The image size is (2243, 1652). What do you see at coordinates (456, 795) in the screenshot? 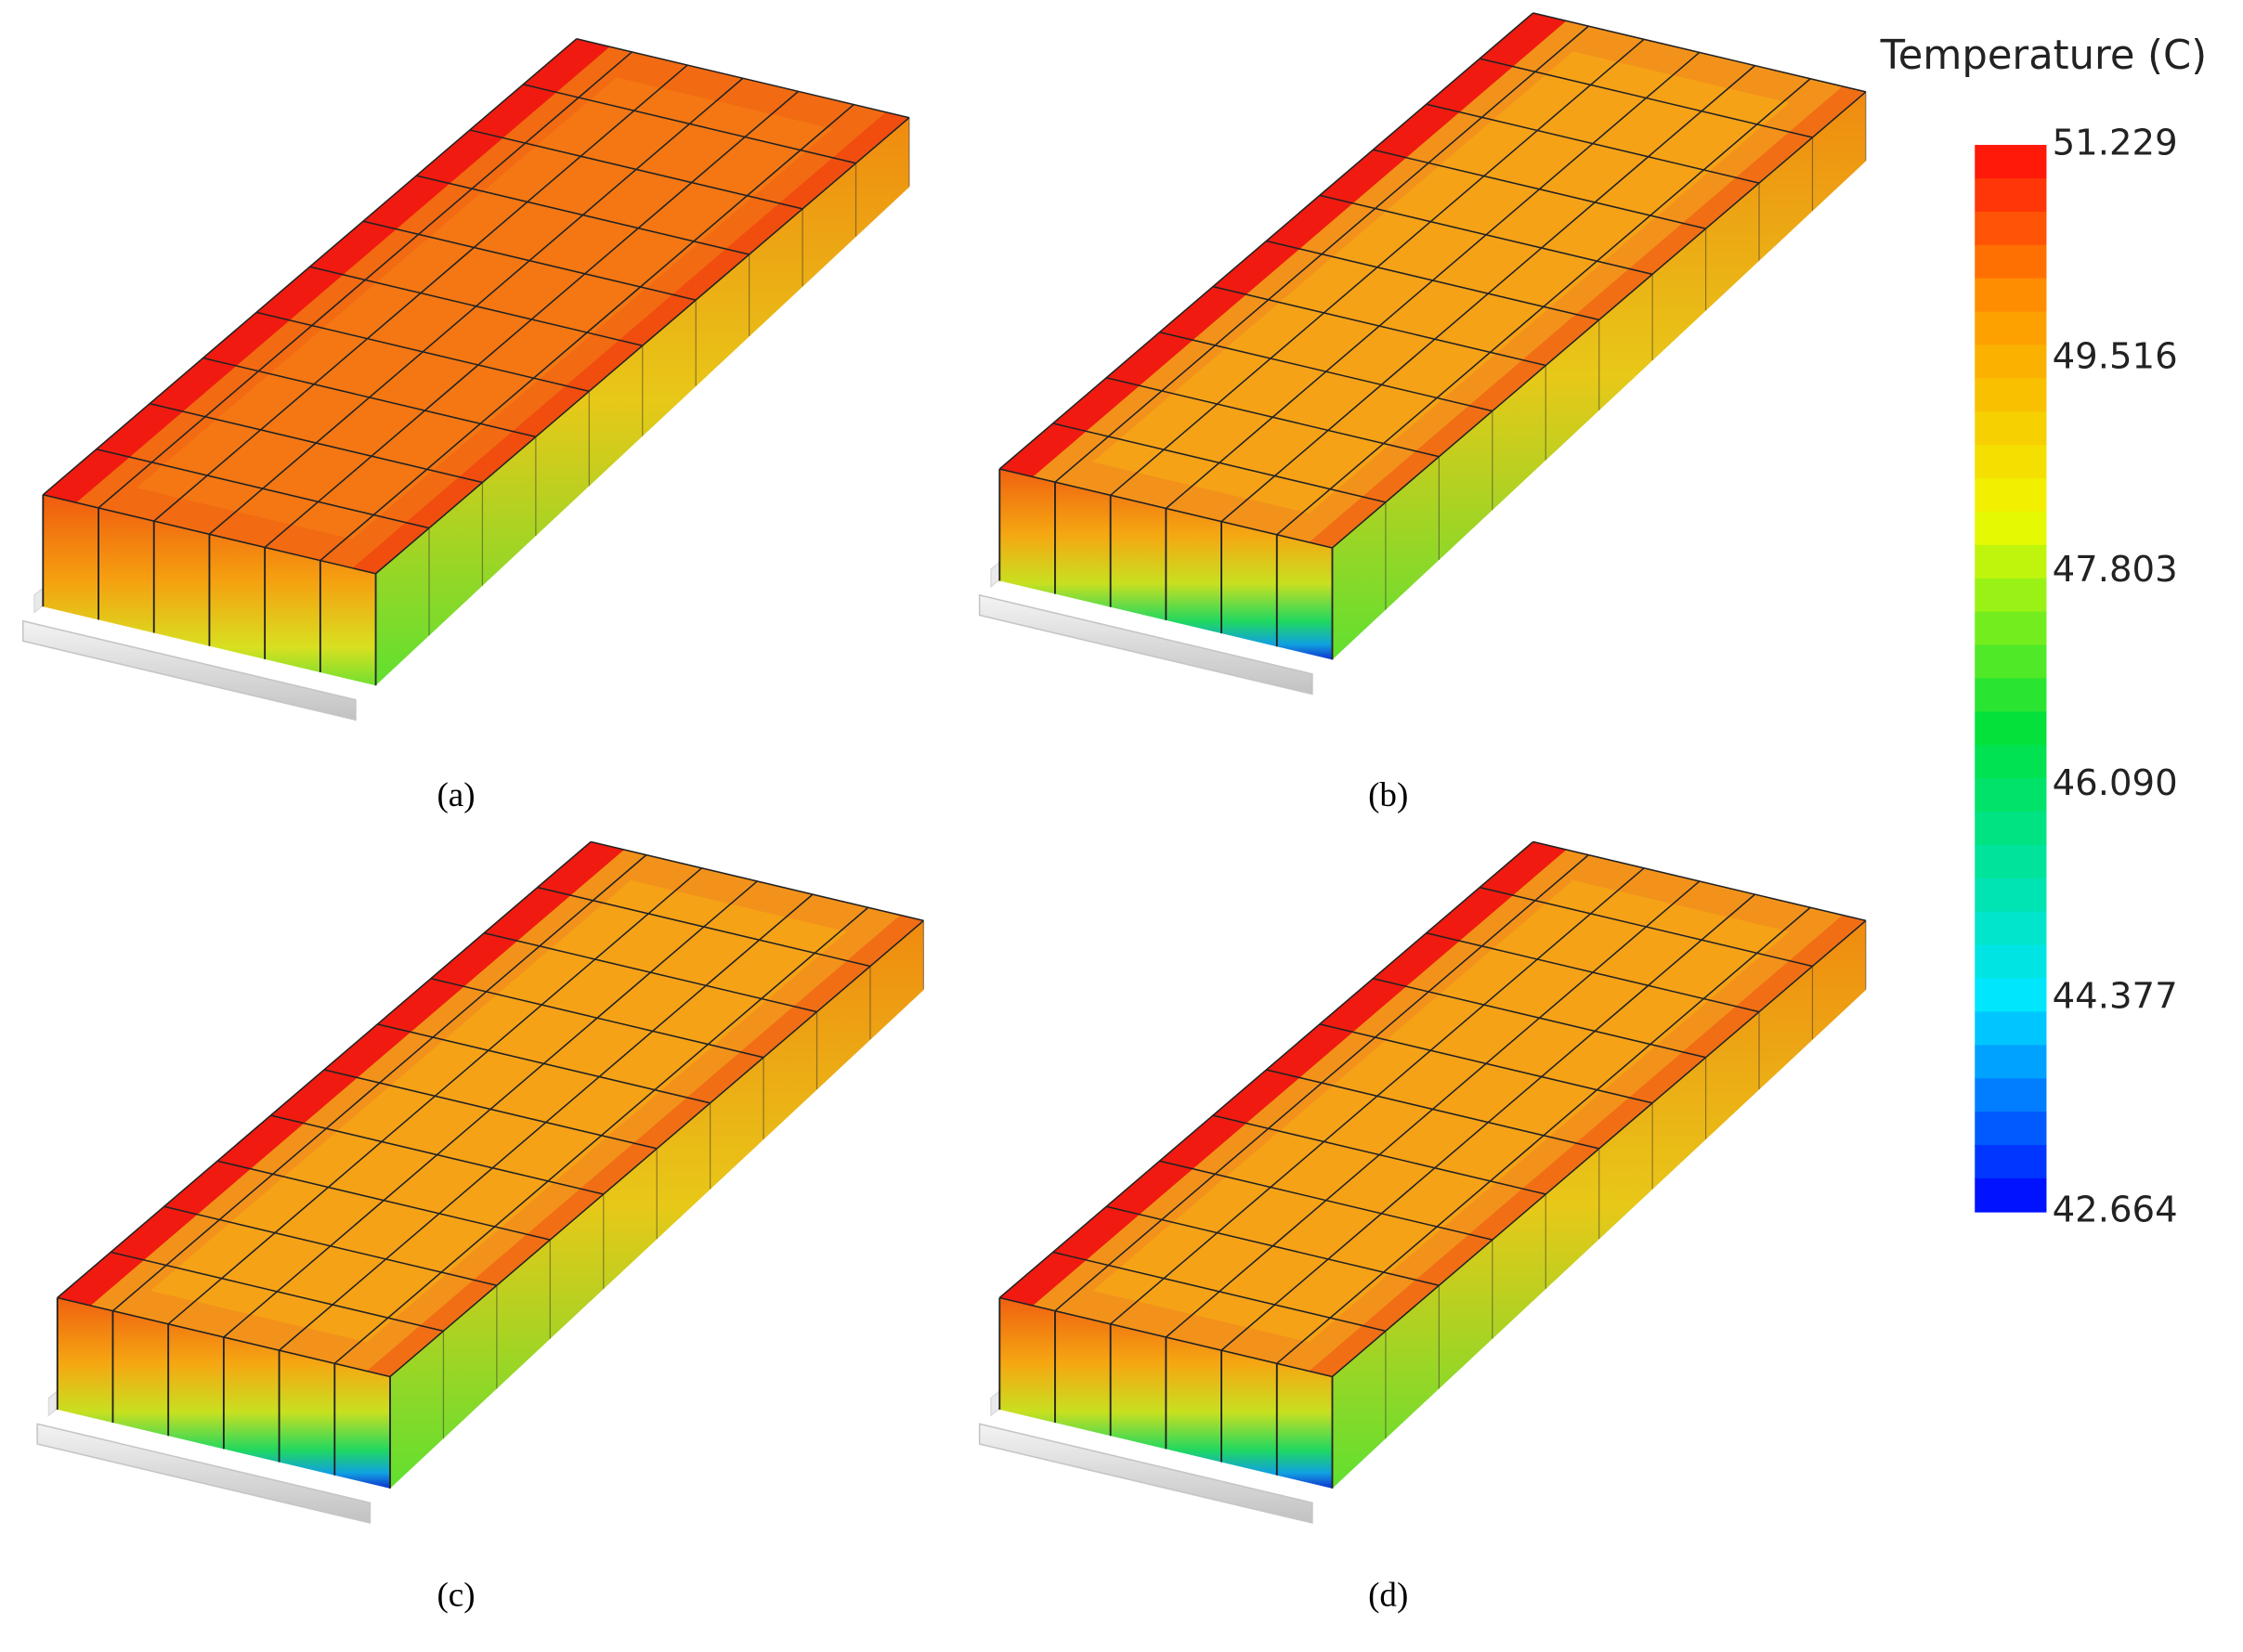
I see `panel-label: (a)` at bounding box center [456, 795].